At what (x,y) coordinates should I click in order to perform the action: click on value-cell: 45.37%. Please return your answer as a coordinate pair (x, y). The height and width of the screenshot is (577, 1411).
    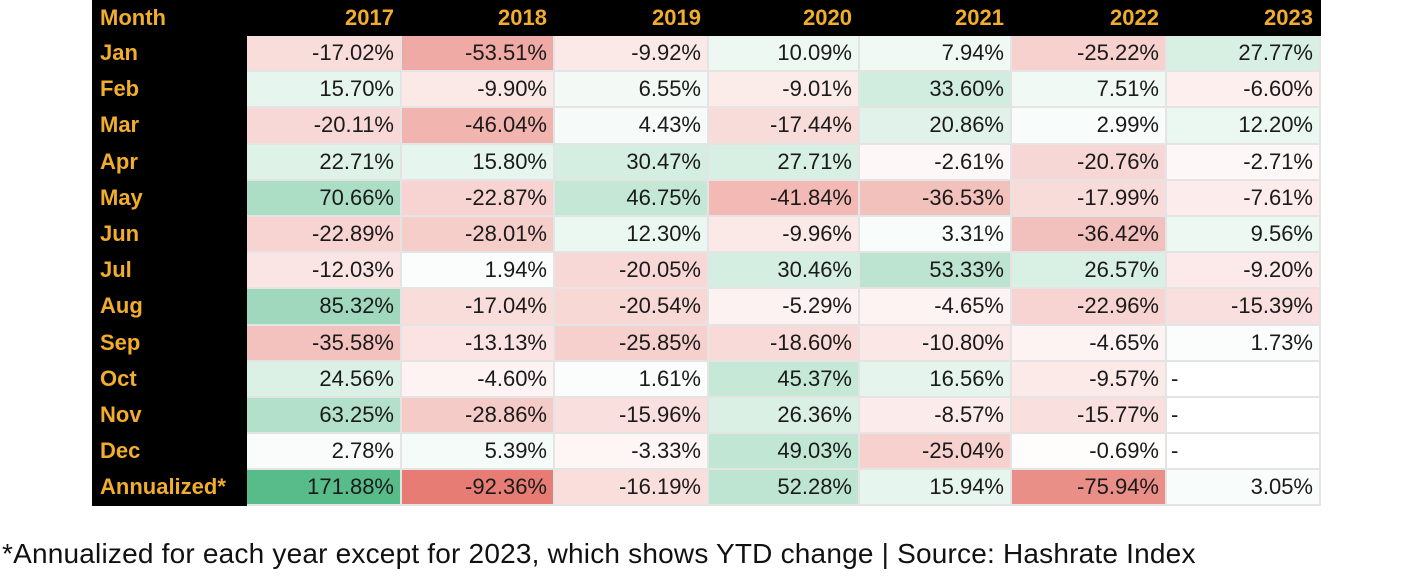
    Looking at the image, I should click on (783, 378).